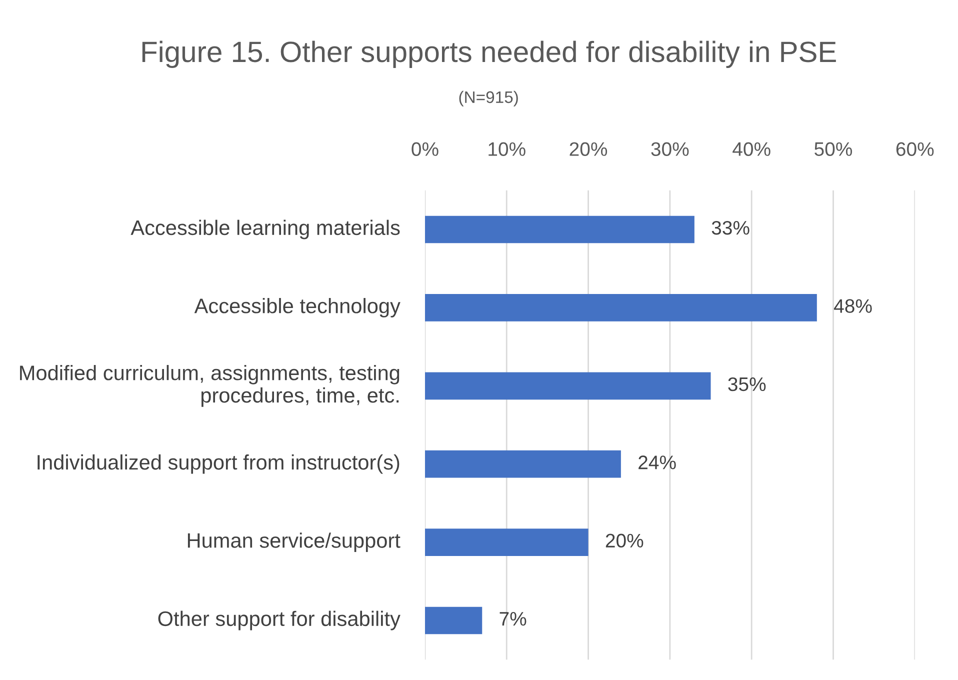 This screenshot has width=958, height=680. Describe the element at coordinates (915, 149) in the screenshot. I see `x-tick-label: 60%` at that location.